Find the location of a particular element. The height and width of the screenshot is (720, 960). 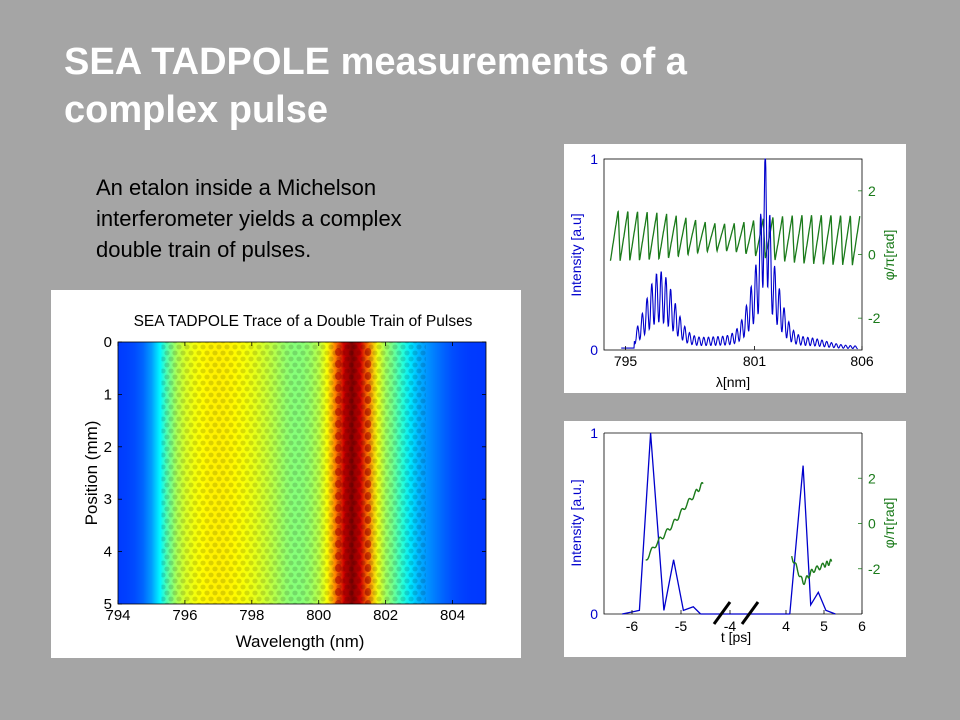

heatmap-x-tick-label: 802 is located at coordinates (385, 615).